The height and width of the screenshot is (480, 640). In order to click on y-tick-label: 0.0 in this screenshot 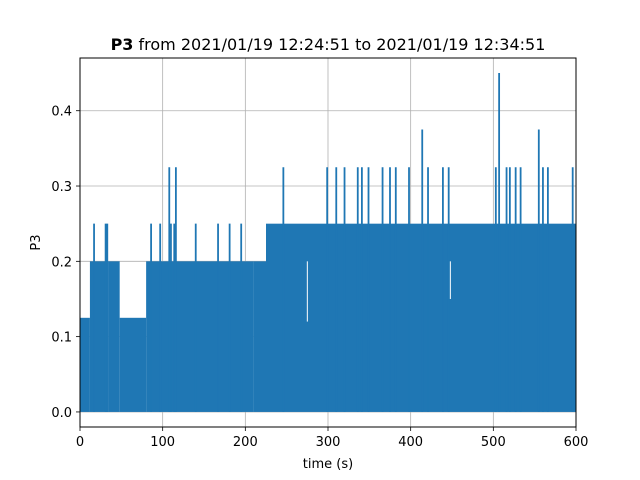, I will do `click(61, 413)`.